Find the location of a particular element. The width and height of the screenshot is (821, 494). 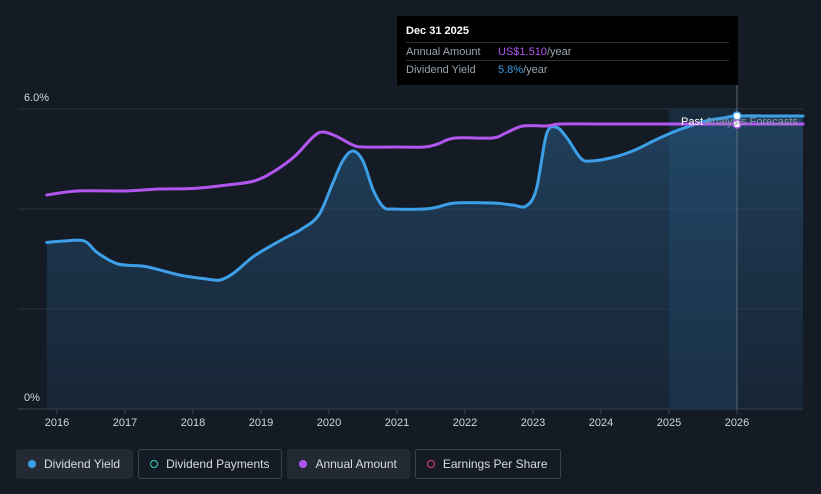

annual-amount-marker is located at coordinates (737, 124).